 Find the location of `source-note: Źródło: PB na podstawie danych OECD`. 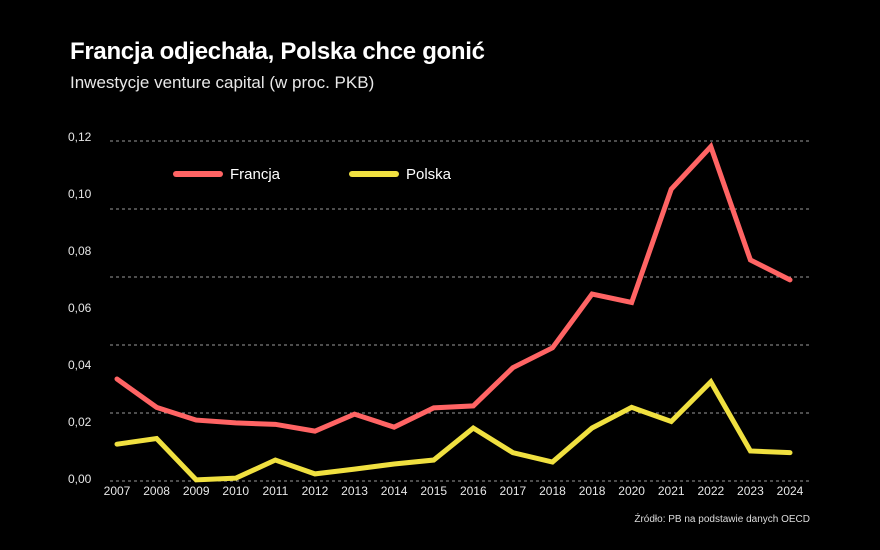

source-note: Źródło: PB na podstawie danych OECD is located at coordinates (722, 519).